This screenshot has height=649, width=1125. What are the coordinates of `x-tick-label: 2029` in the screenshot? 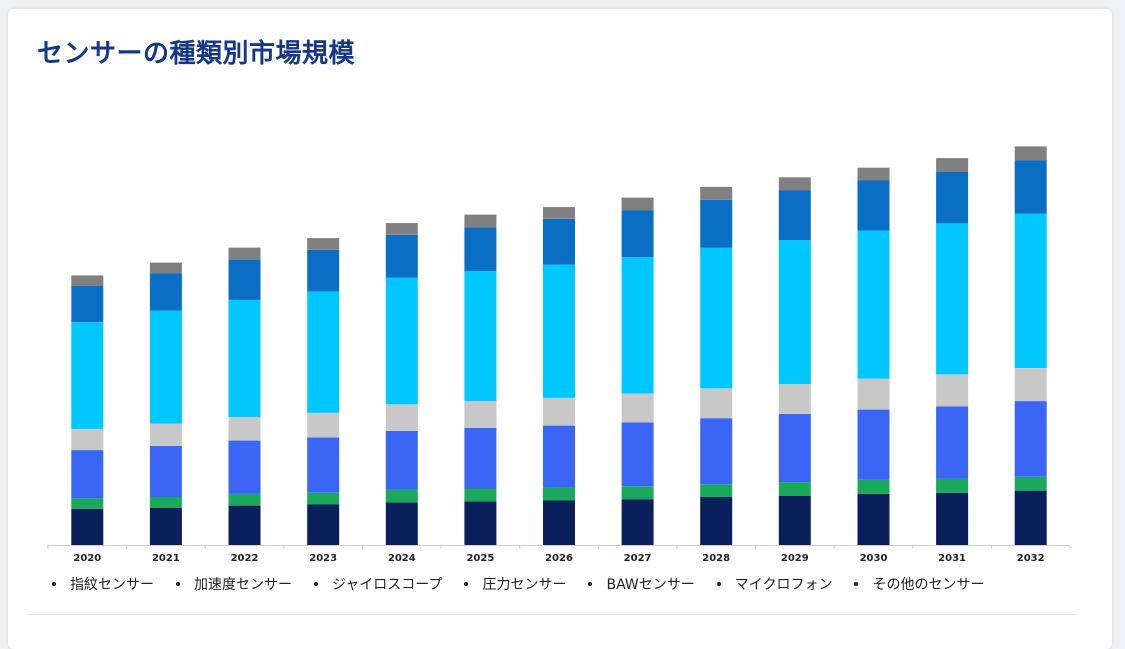 It's located at (795, 558).